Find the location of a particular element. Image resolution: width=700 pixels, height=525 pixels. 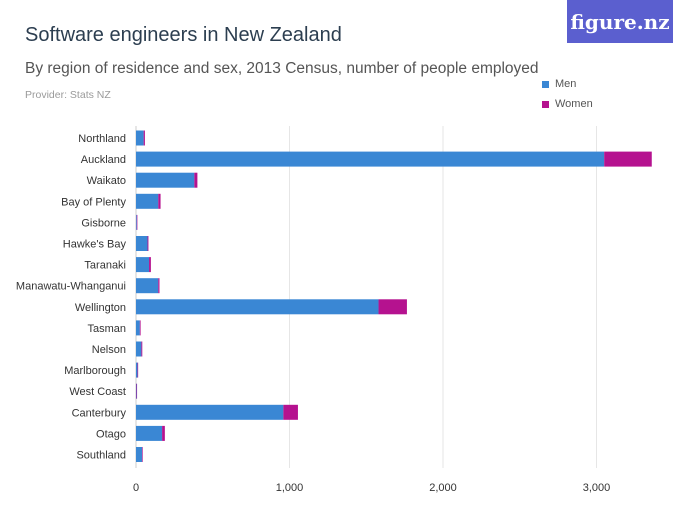

category-label: Tasman is located at coordinates (106, 329).